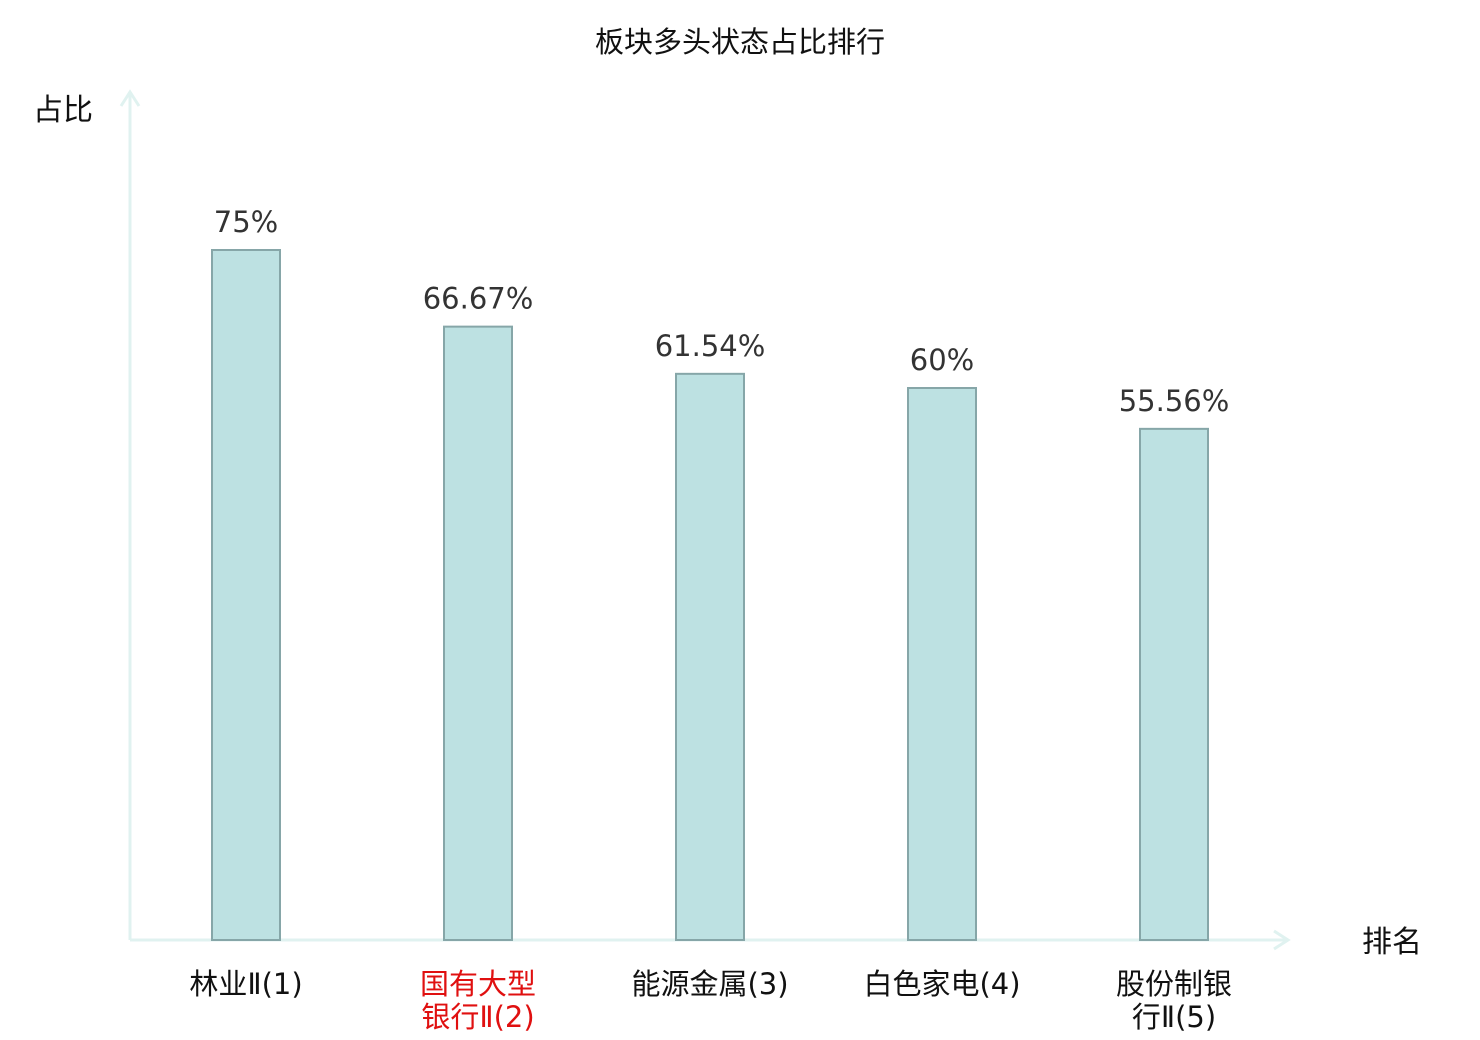  I want to click on category-label-line: 能源金属(3), so click(709, 984).